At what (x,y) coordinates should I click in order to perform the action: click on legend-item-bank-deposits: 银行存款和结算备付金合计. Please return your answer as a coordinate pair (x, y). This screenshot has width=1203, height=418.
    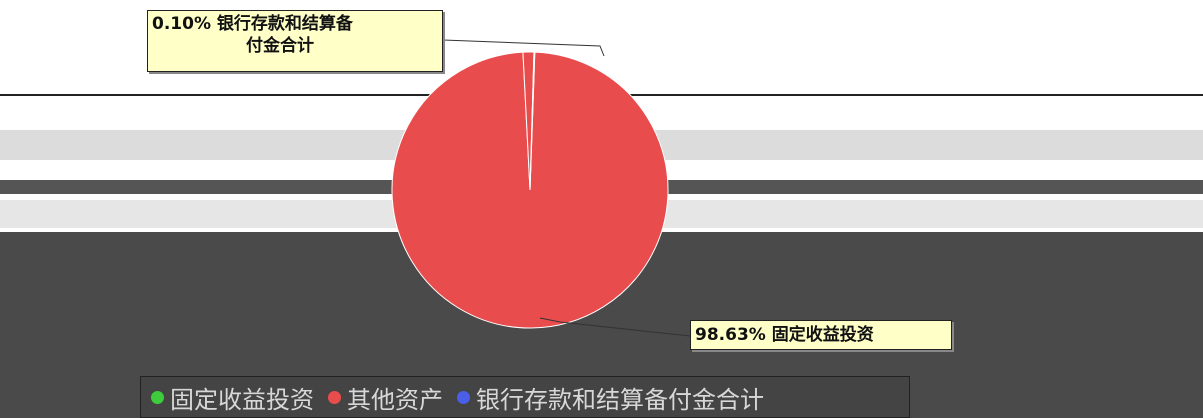
    Looking at the image, I should click on (610, 397).